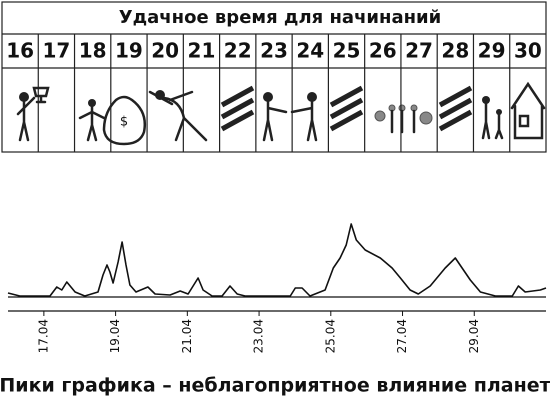  I want to click on x-tick-label: 19.04, so click(115, 336).